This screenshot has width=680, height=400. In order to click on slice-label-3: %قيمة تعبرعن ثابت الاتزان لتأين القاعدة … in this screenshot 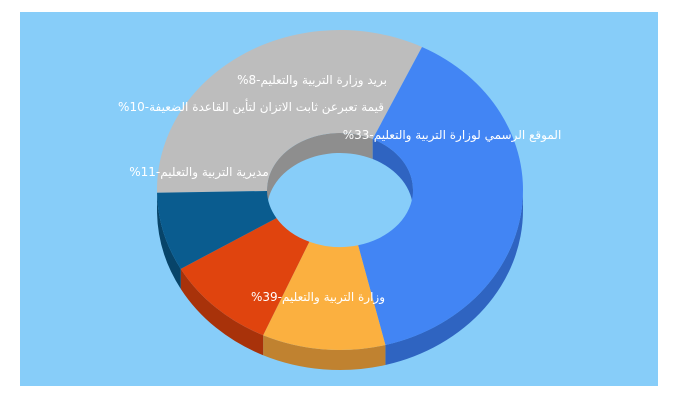, I will do `click(251, 106)`.